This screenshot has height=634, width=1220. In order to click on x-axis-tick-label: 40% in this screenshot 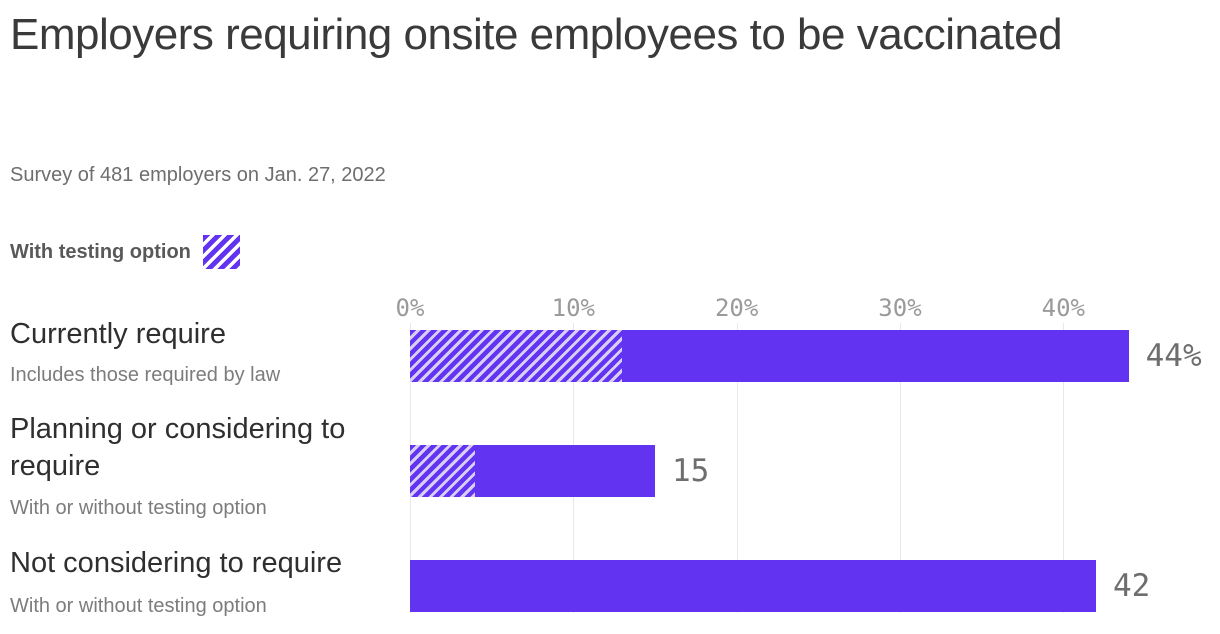, I will do `click(1063, 308)`.